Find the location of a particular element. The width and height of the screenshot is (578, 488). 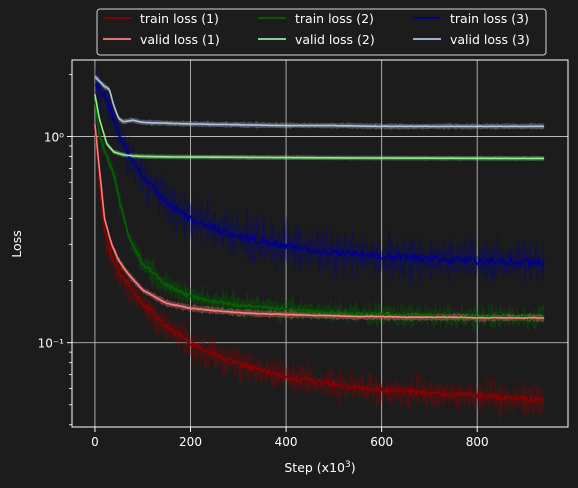

legend-label: train loss (3) is located at coordinates (489, 18).